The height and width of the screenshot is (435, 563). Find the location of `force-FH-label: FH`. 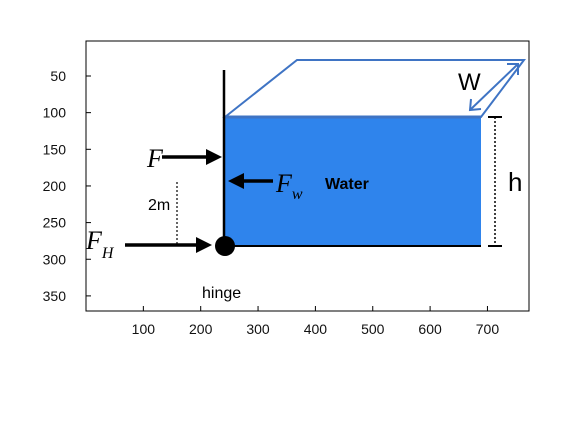

force-FH-label: FH is located at coordinates (100, 244).